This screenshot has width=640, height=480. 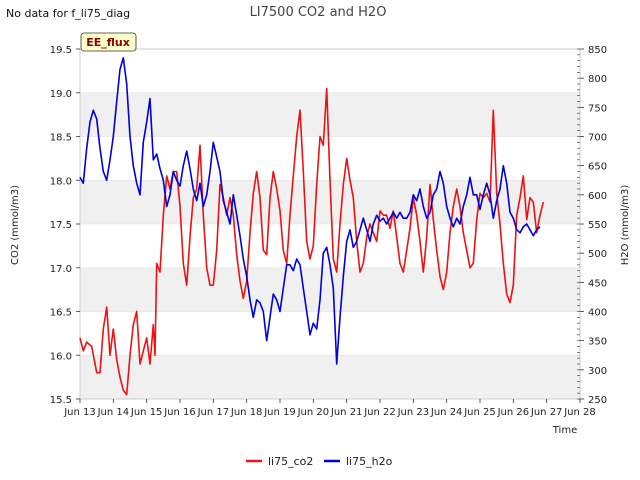 What do you see at coordinates (446, 412) in the screenshot?
I see `x-tick-label: Jun 24` at bounding box center [446, 412].